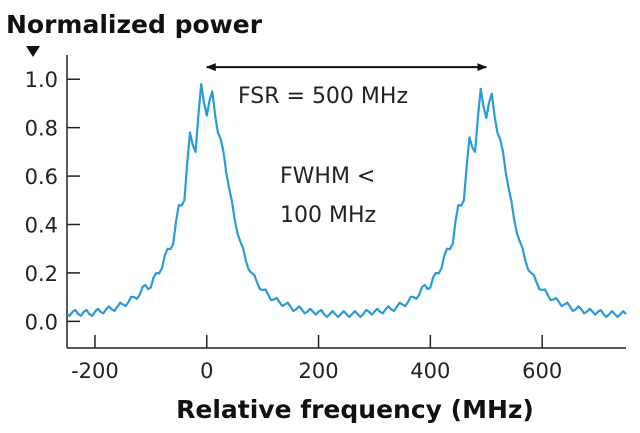 The image size is (640, 433). Describe the element at coordinates (95, 371) in the screenshot. I see `x-tick-label: -200` at that location.